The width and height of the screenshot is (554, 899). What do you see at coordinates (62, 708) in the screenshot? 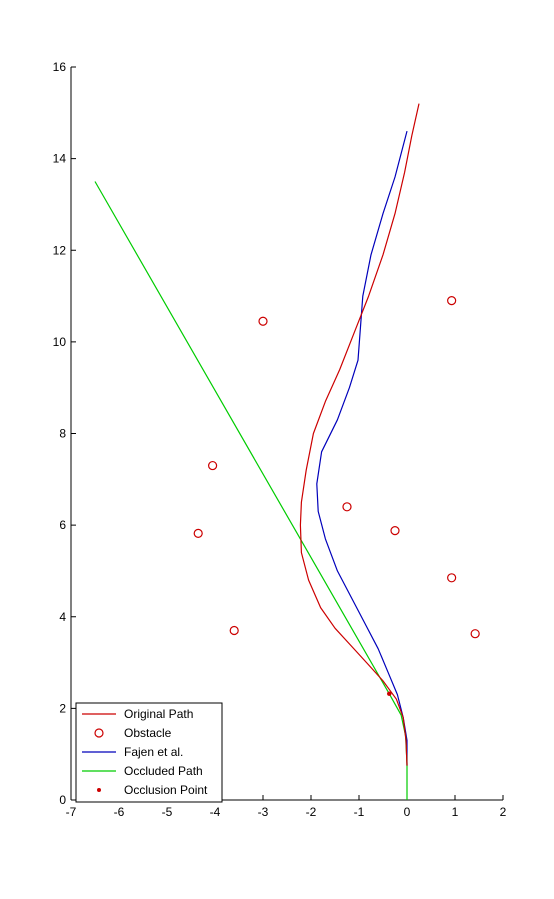
I see `y-tick-label: 2` at bounding box center [62, 708].